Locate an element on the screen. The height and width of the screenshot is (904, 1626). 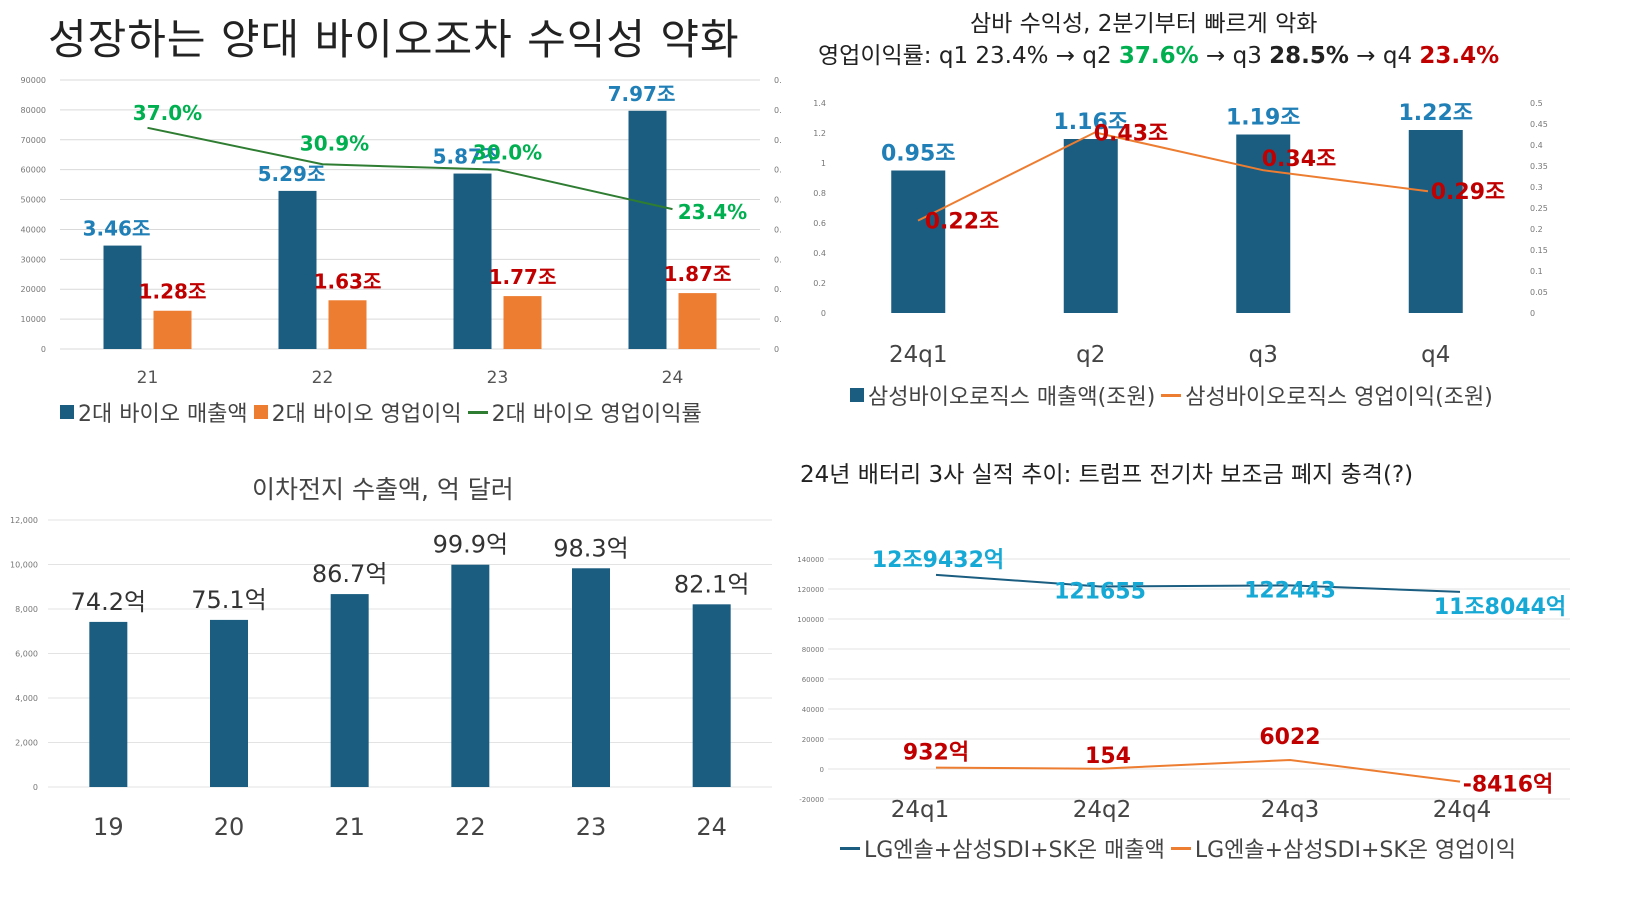
y2-tick-label: 0.1 is located at coordinates (1536, 271).